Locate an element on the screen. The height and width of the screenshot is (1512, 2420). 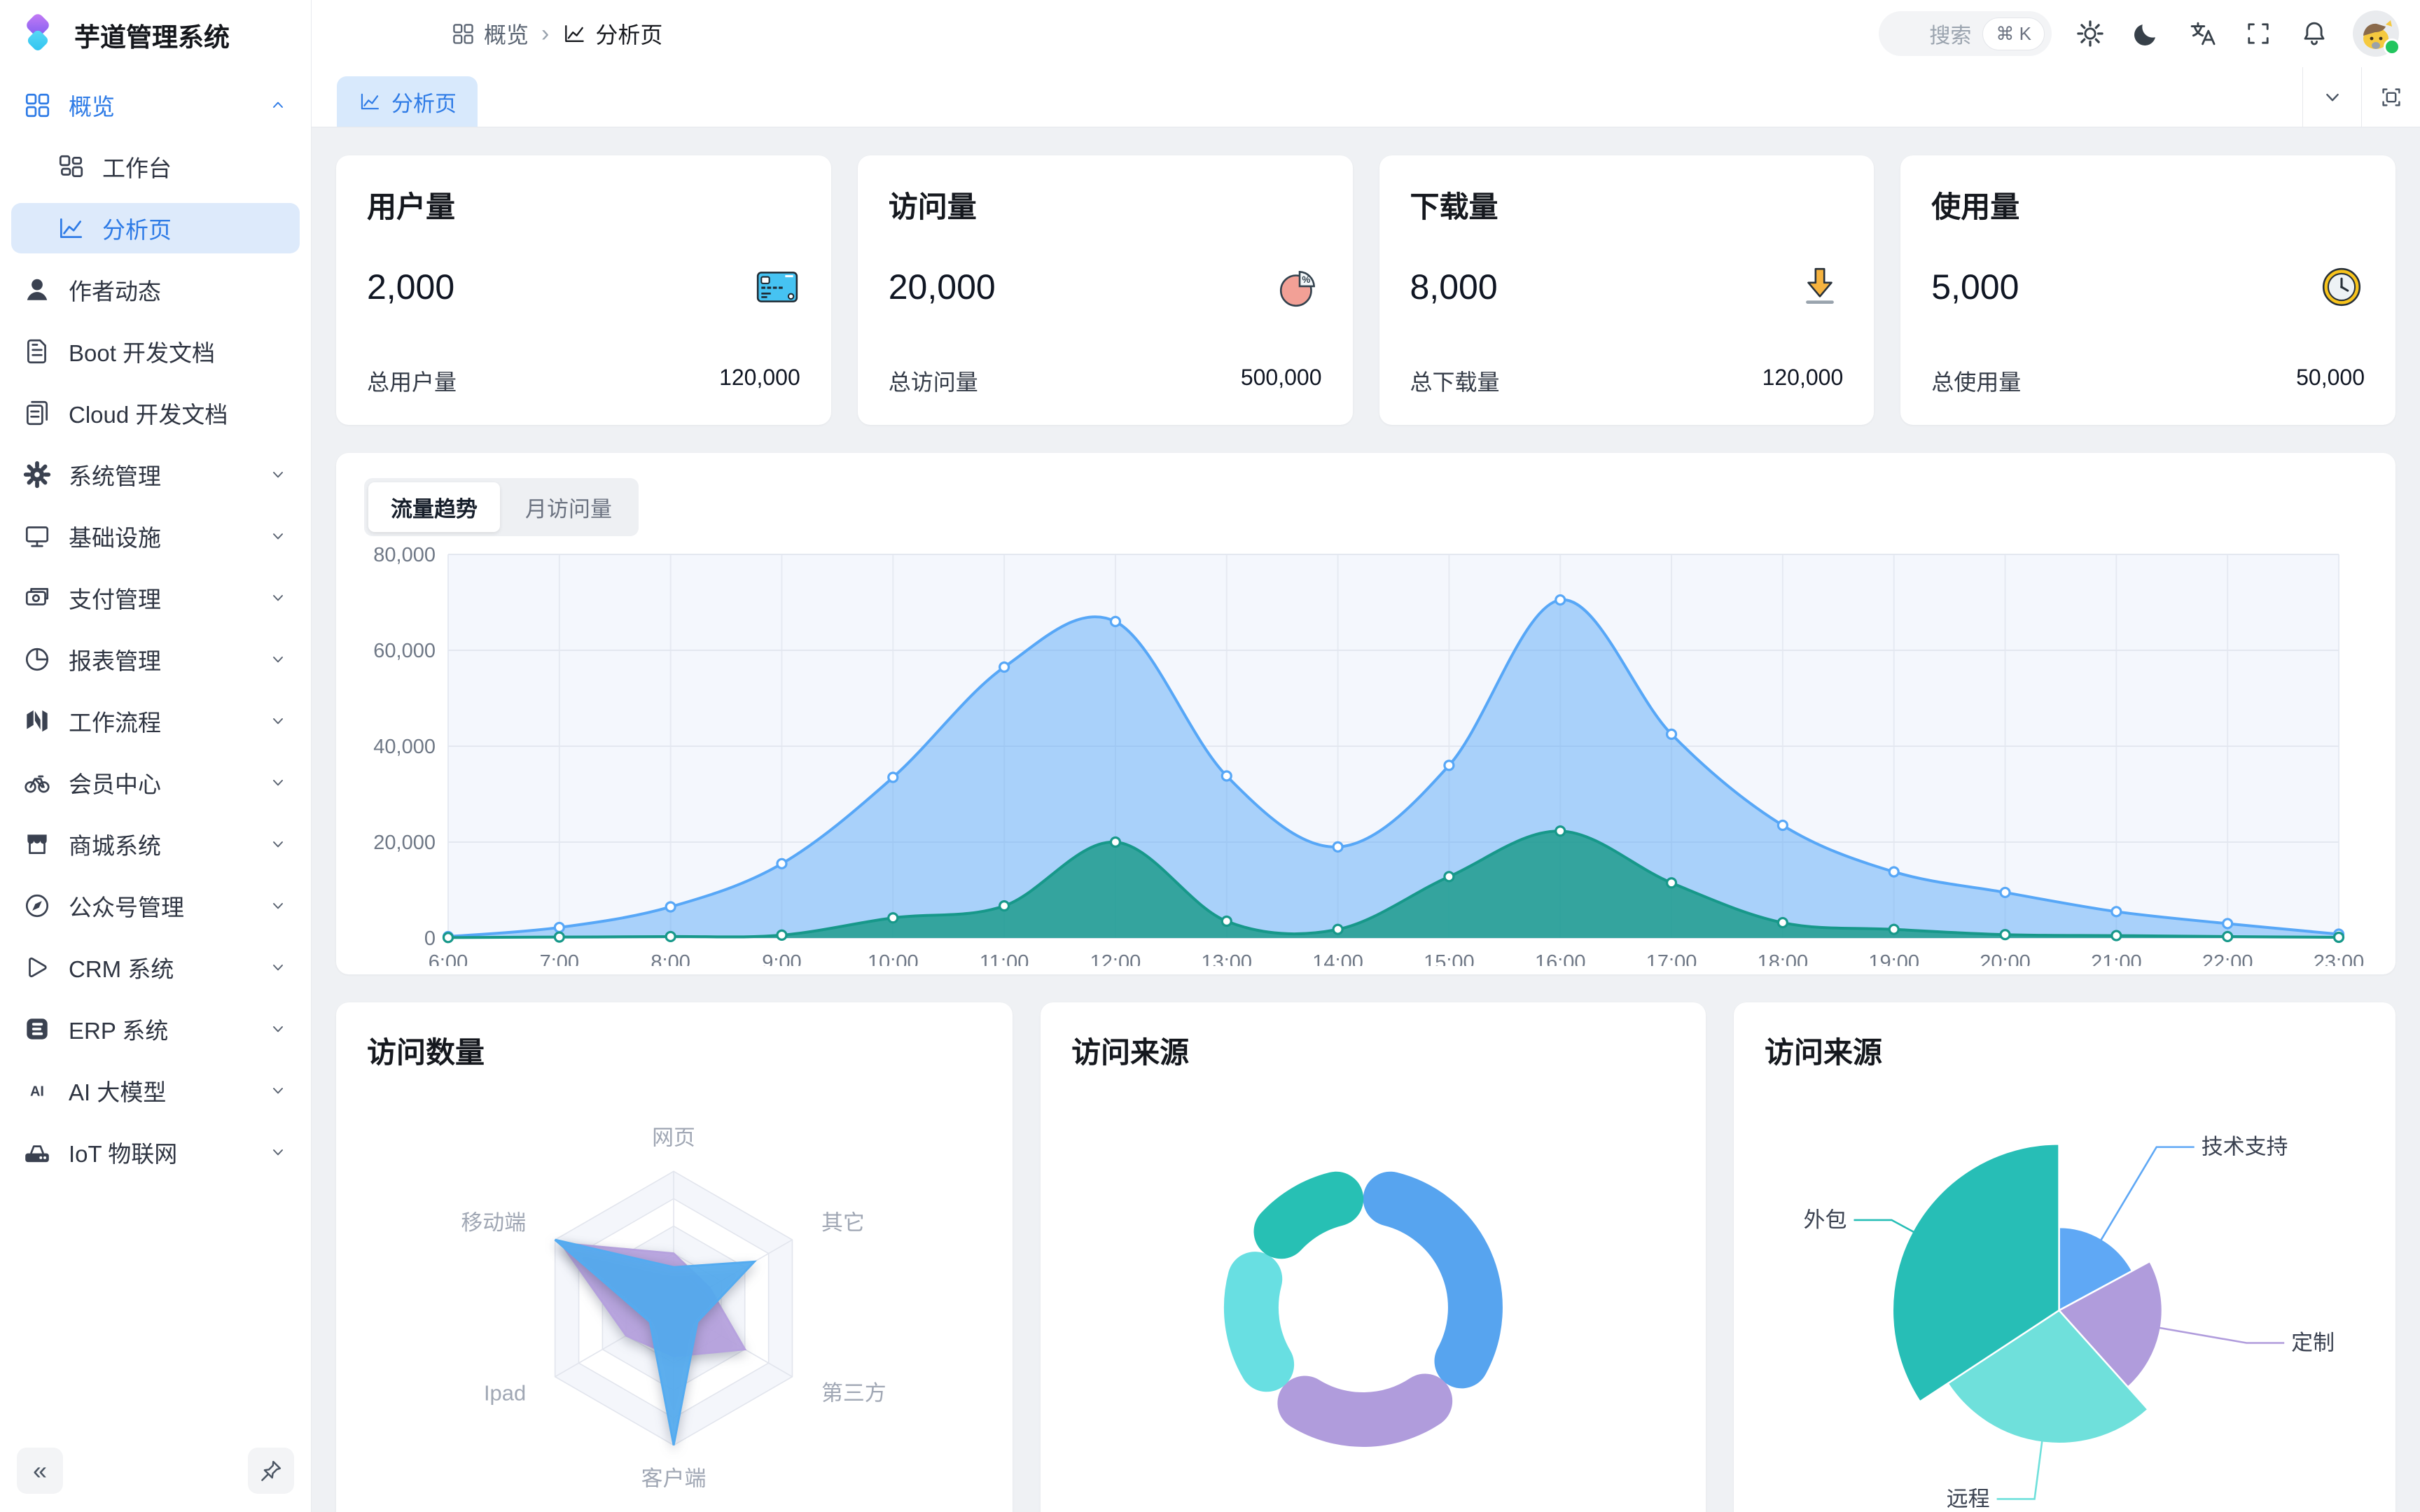
stat-card-total-label: 总用户量 is located at coordinates (412, 382).